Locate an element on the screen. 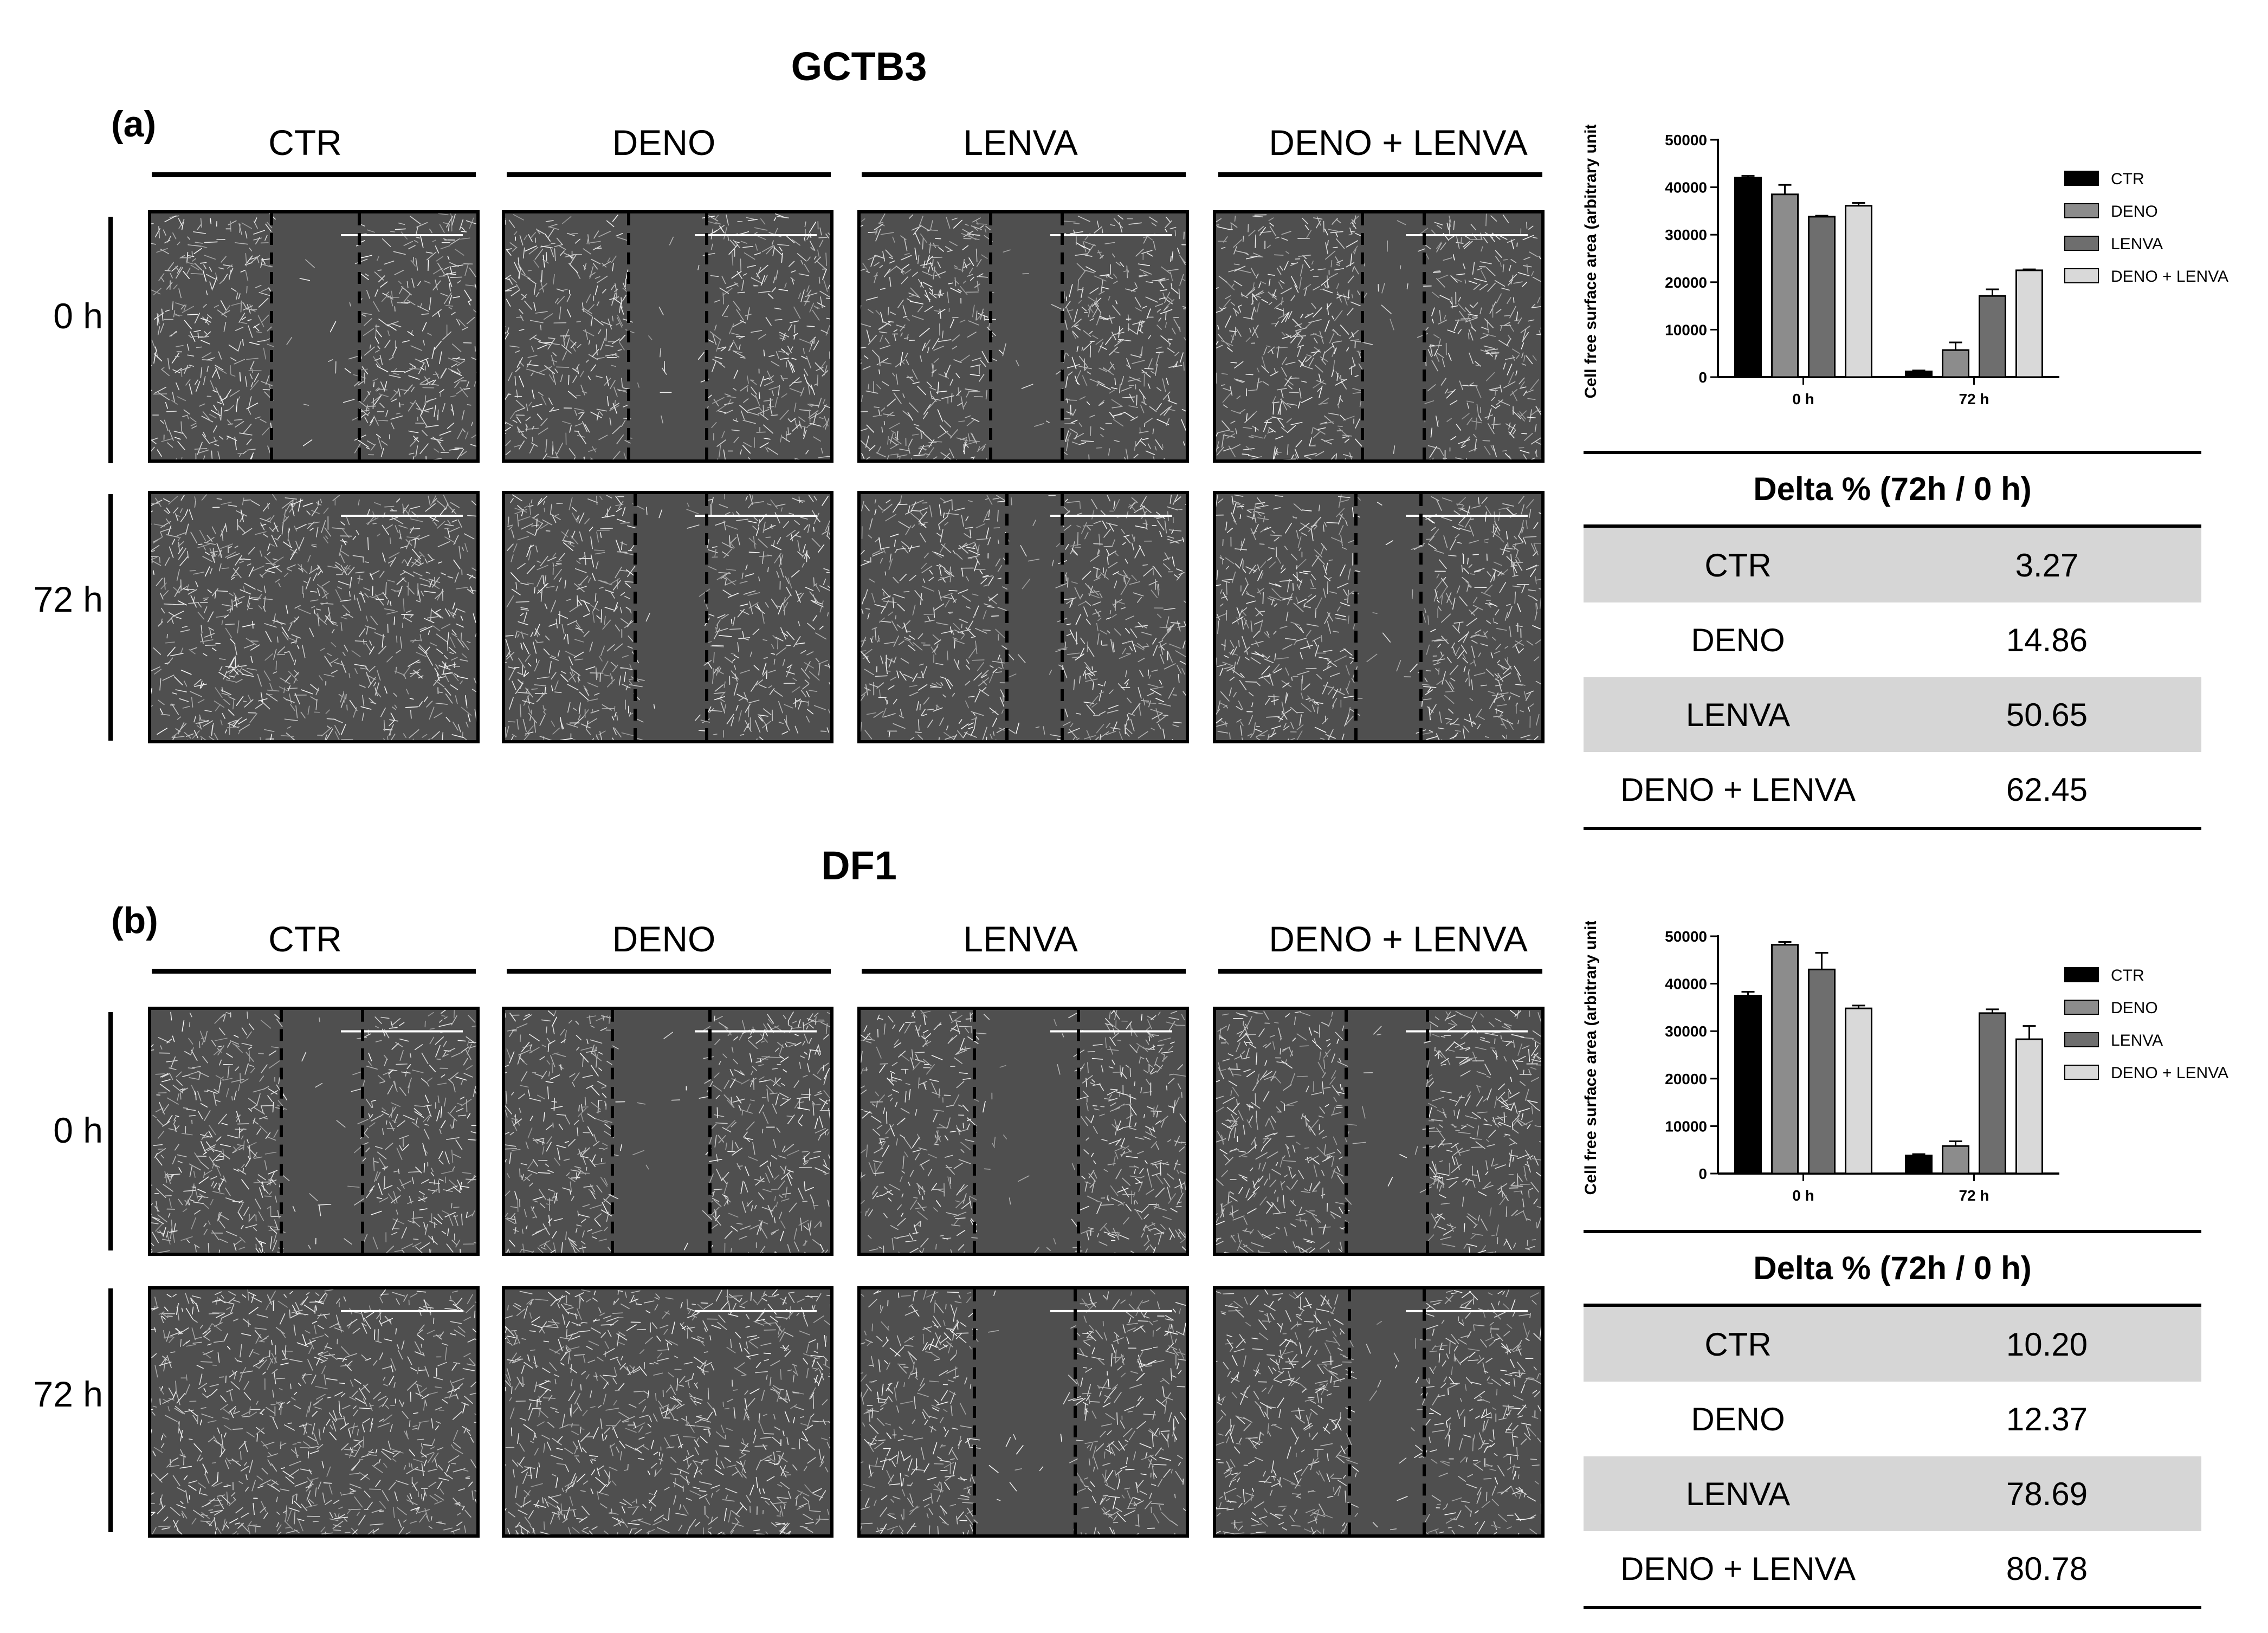 The image size is (2268, 1633). table-bottom-rule is located at coordinates (1893, 829).